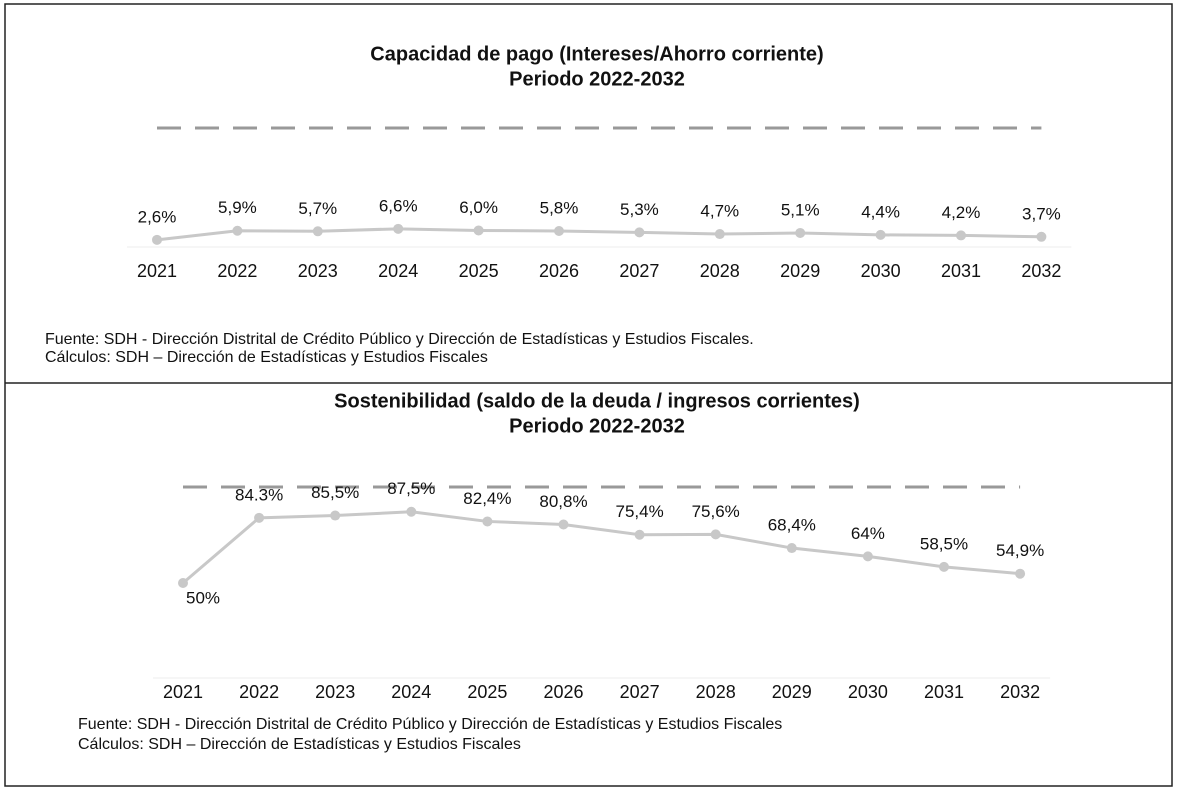 The height and width of the screenshot is (791, 1177). What do you see at coordinates (563, 501) in the screenshot?
I see `data-label: 80,8%` at bounding box center [563, 501].